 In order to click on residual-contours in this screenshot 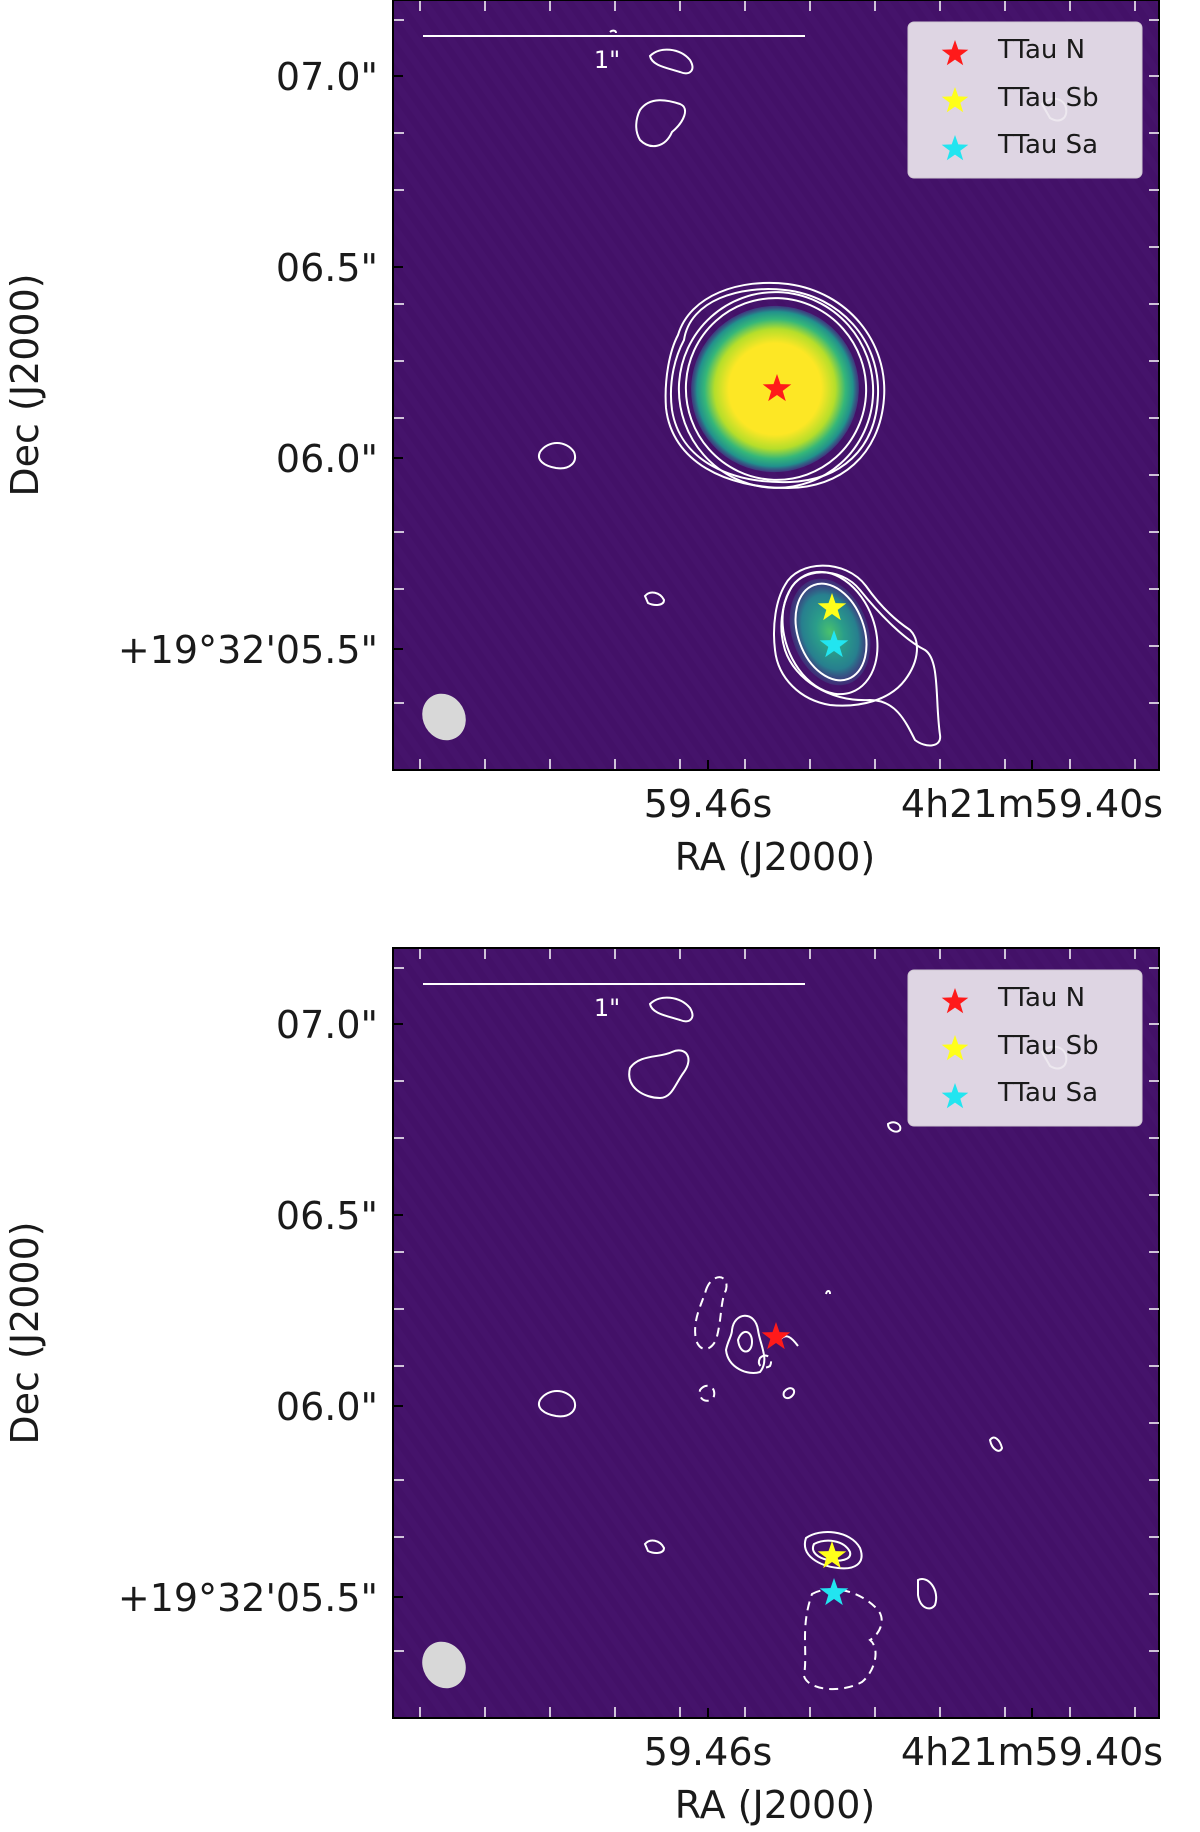, I will do `click(803, 1303)`.